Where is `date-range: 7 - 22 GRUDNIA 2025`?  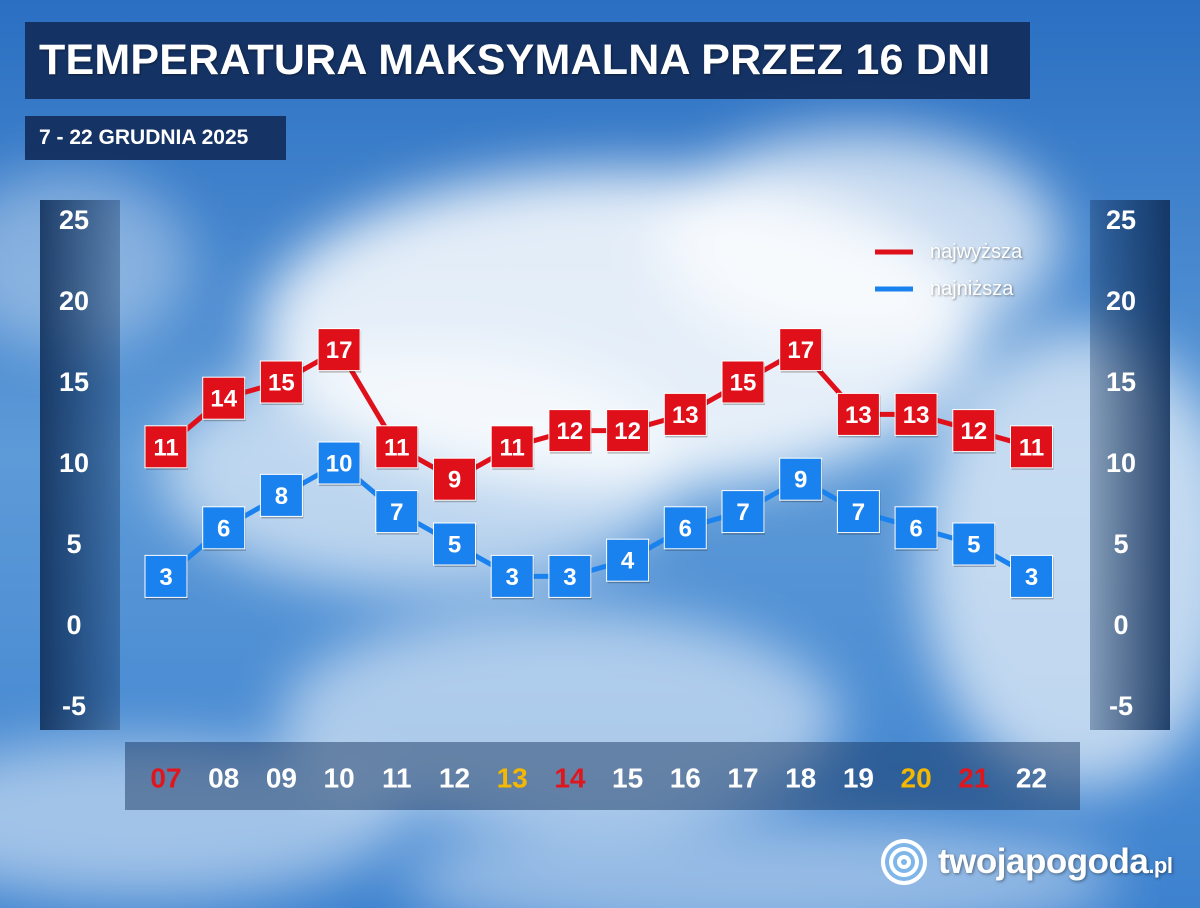 date-range: 7 - 22 GRUDNIA 2025 is located at coordinates (144, 137).